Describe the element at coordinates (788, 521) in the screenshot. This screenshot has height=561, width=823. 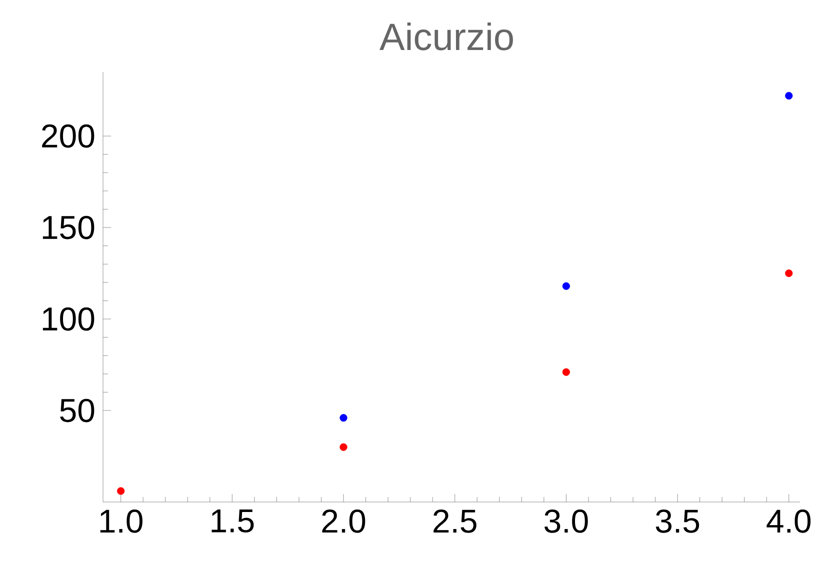
I see `x-tick-label: 4.0` at that location.